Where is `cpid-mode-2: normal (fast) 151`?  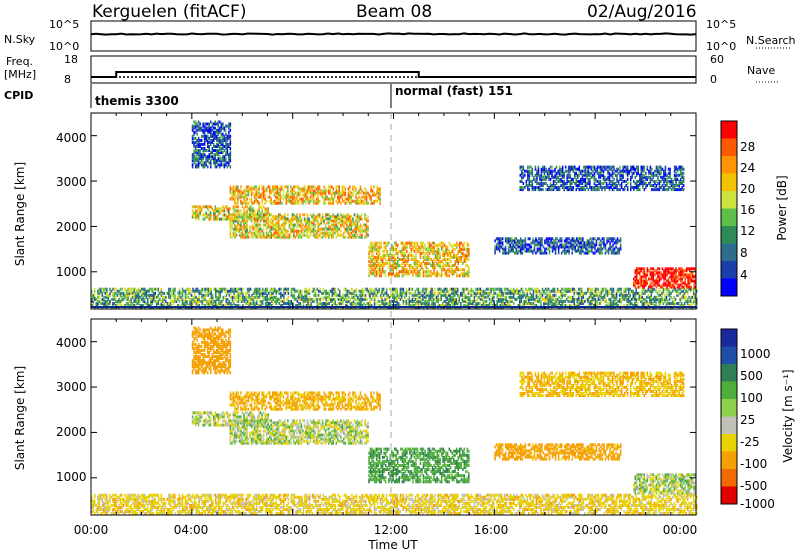 cpid-mode-2: normal (fast) 151 is located at coordinates (454, 91).